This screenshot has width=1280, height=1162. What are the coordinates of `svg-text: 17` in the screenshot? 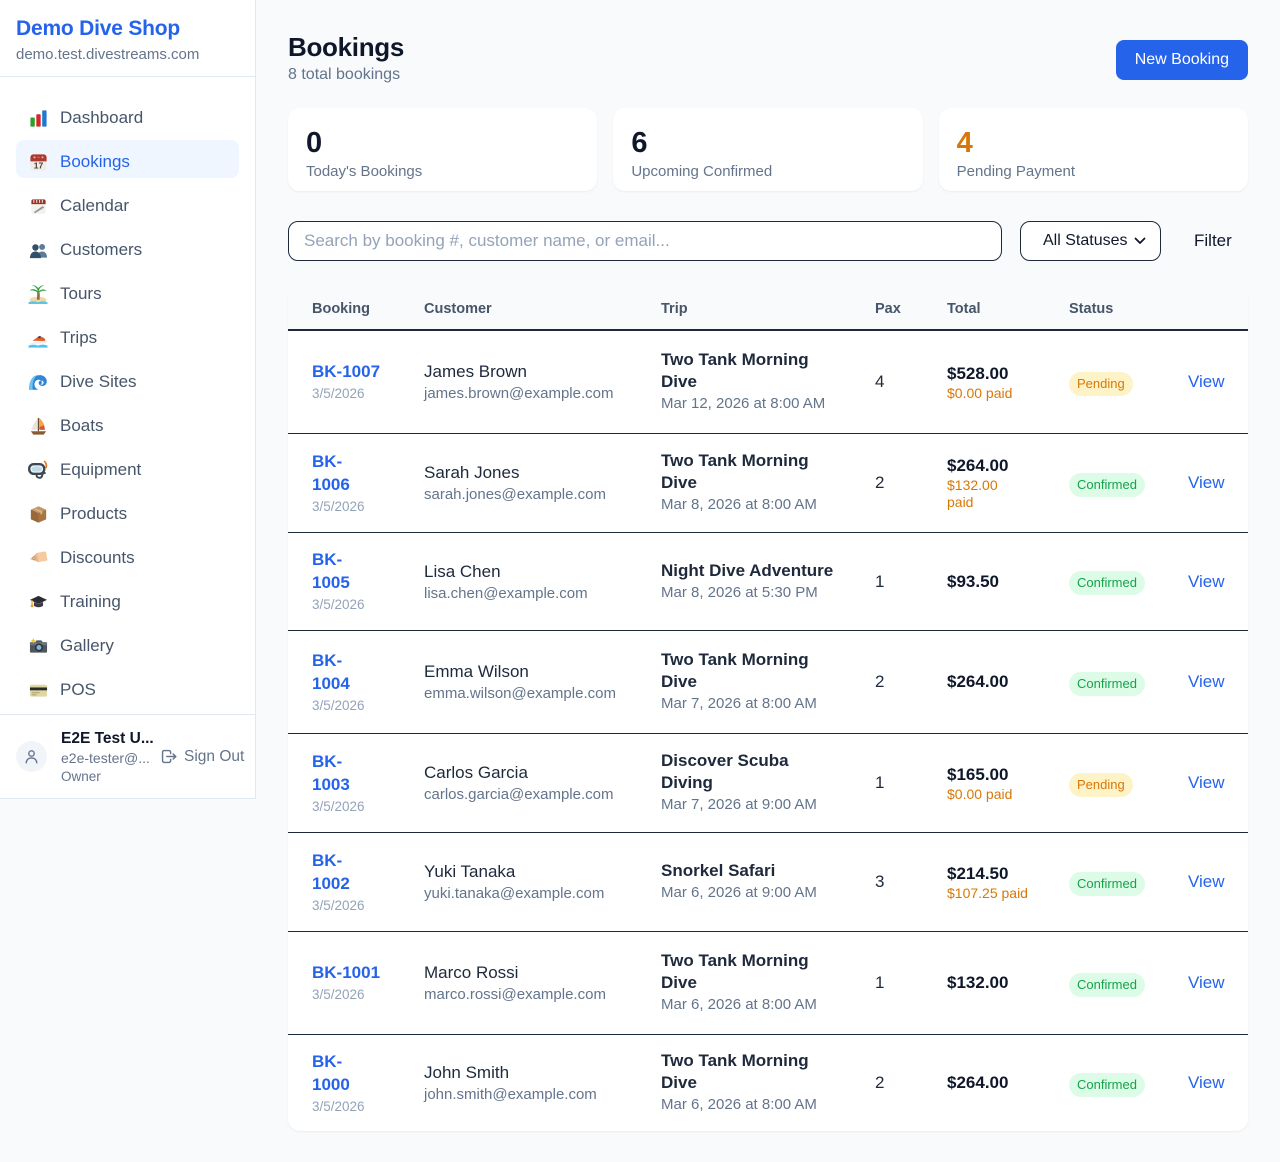 It's located at (38, 165).